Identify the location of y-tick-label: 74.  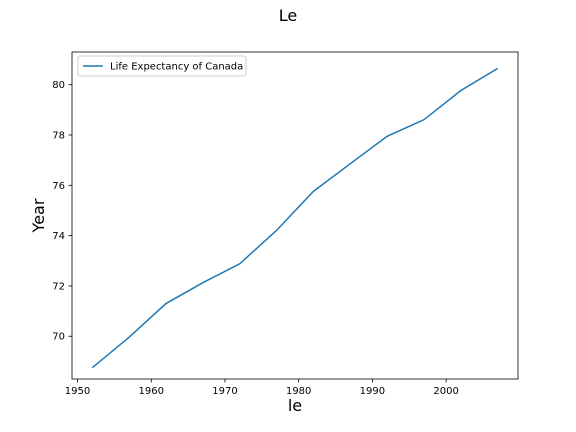
(58, 236).